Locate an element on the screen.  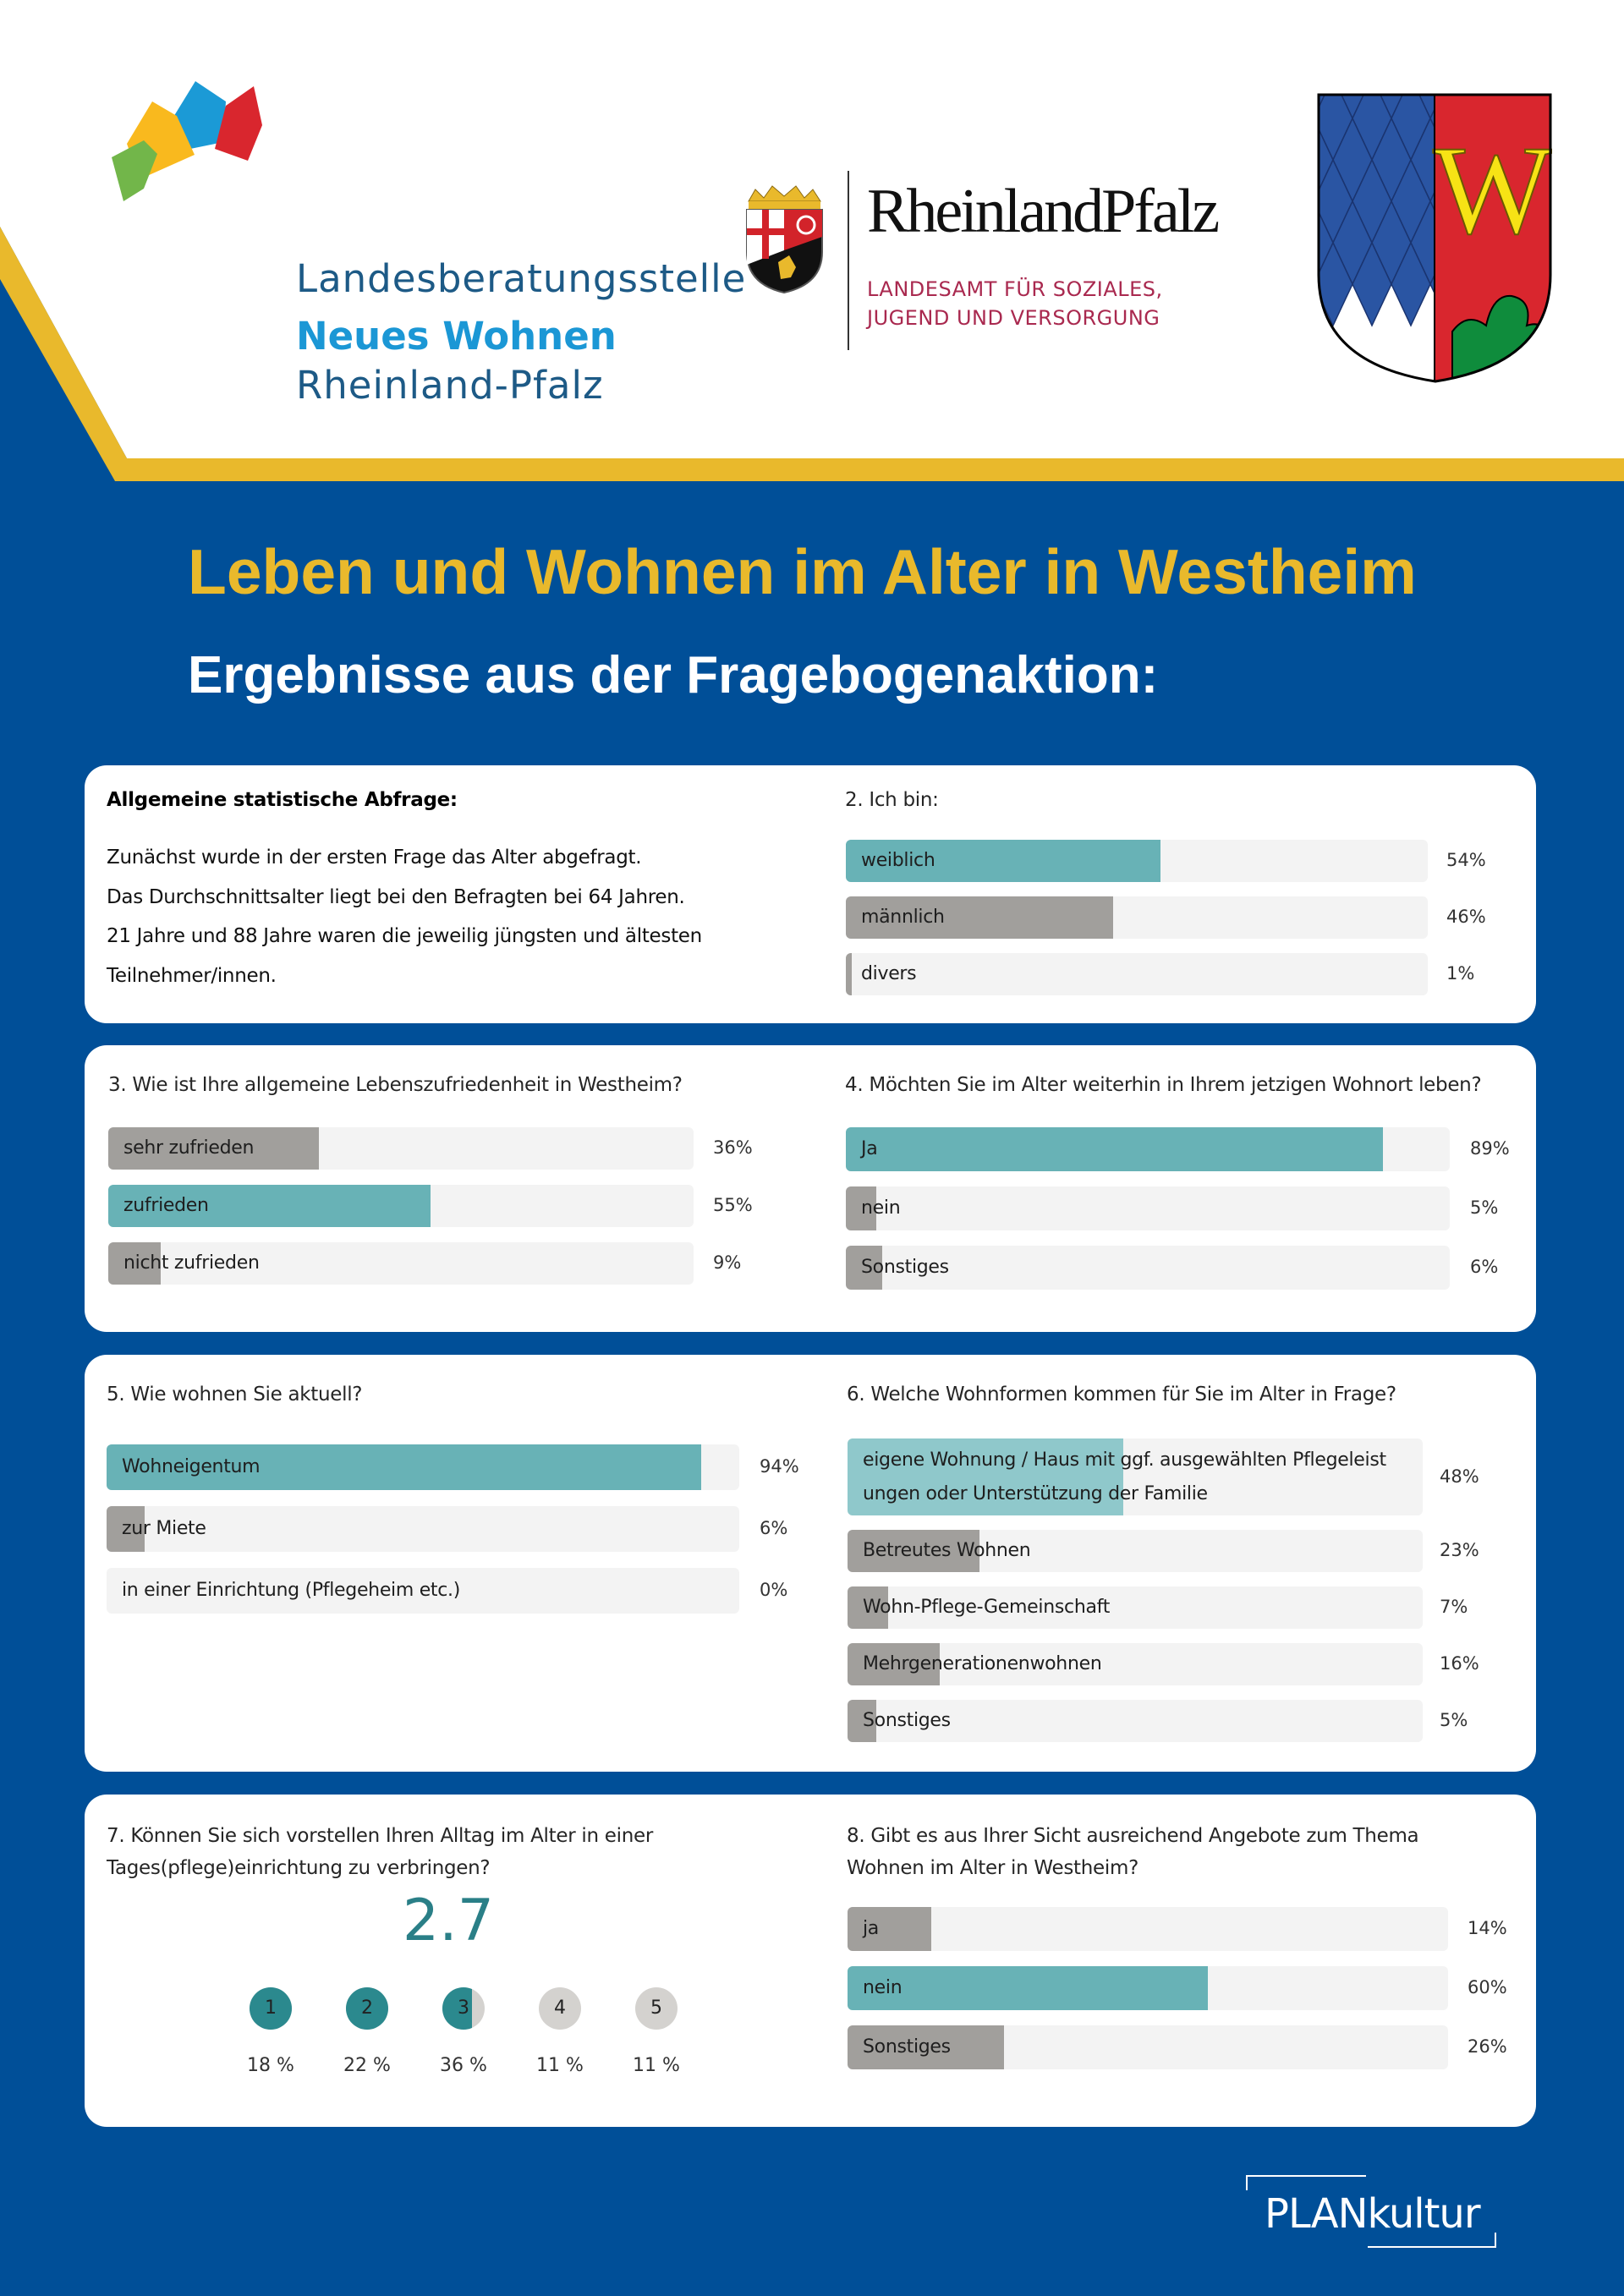
rating-circle: 5 is located at coordinates (657, 2009).